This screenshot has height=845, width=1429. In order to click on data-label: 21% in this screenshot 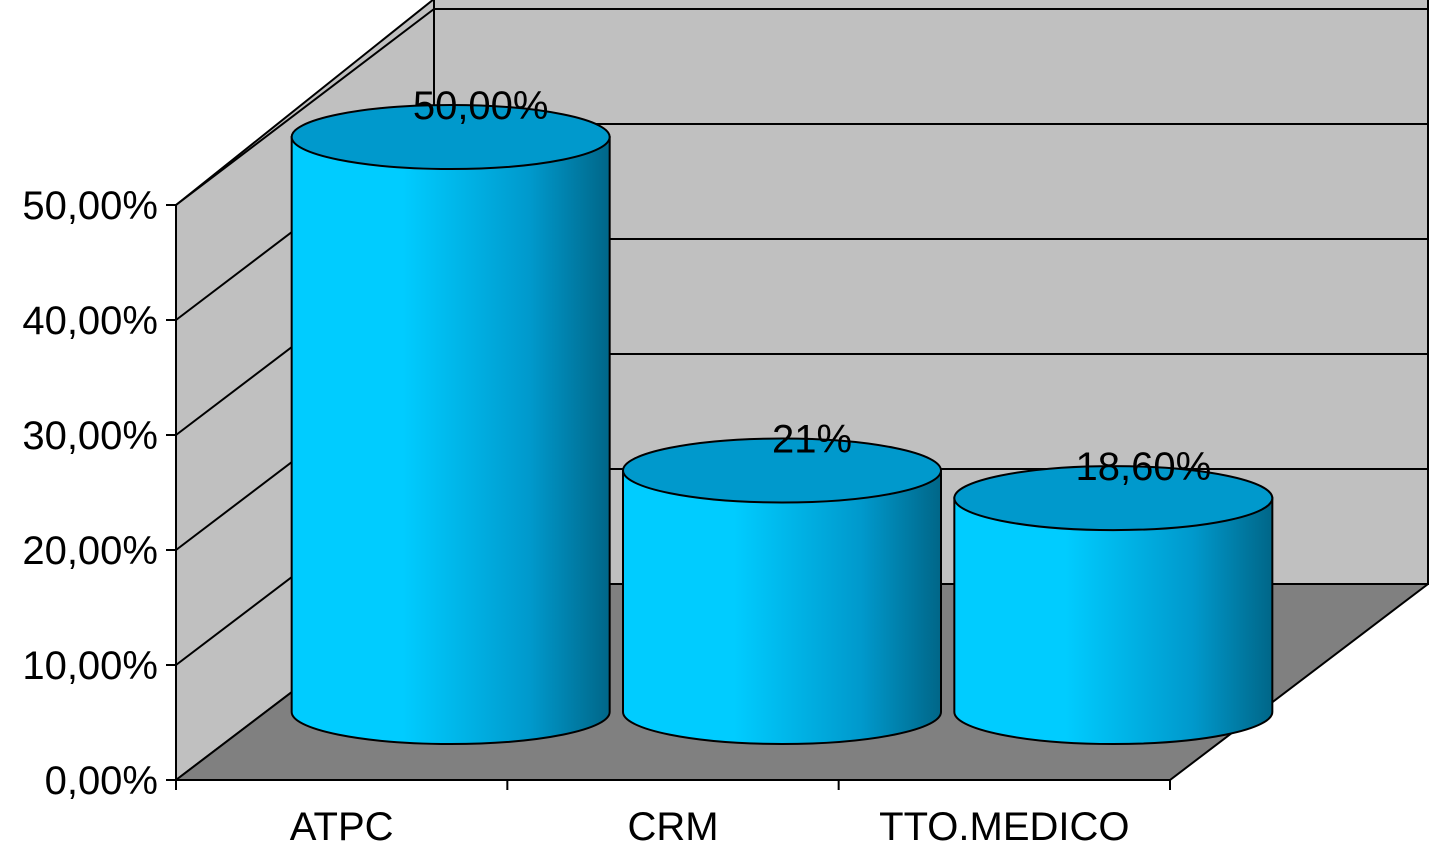, I will do `click(812, 440)`.